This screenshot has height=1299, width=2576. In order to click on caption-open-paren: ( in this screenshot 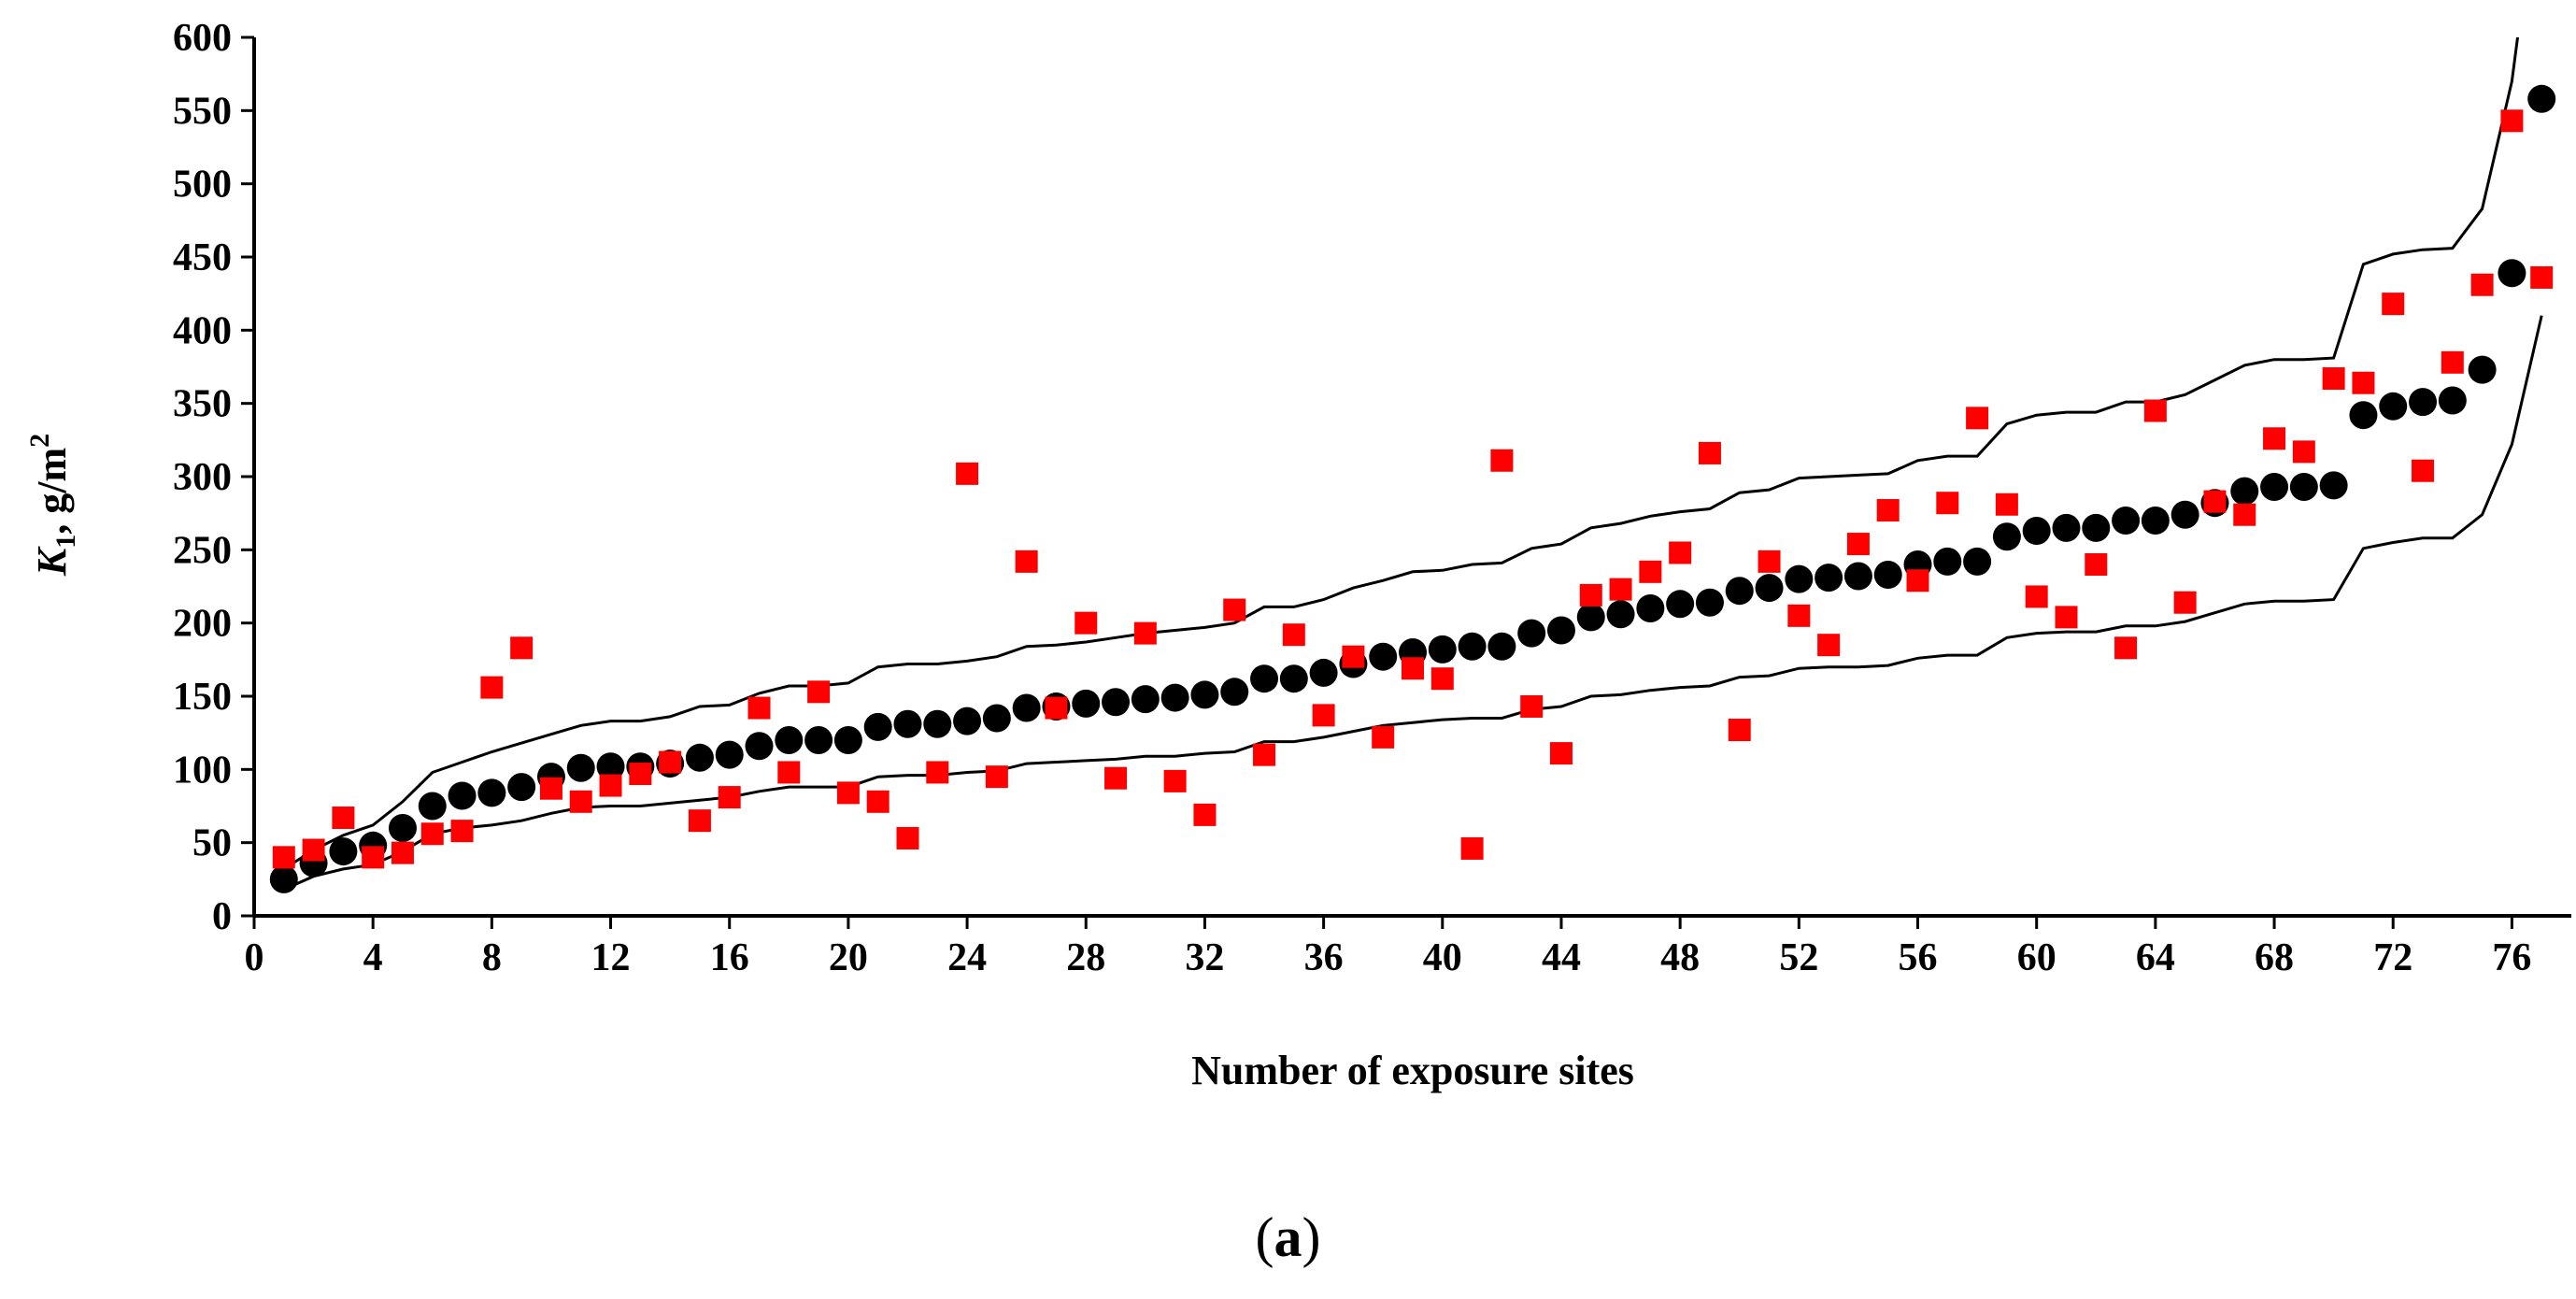, I will do `click(1264, 1237)`.